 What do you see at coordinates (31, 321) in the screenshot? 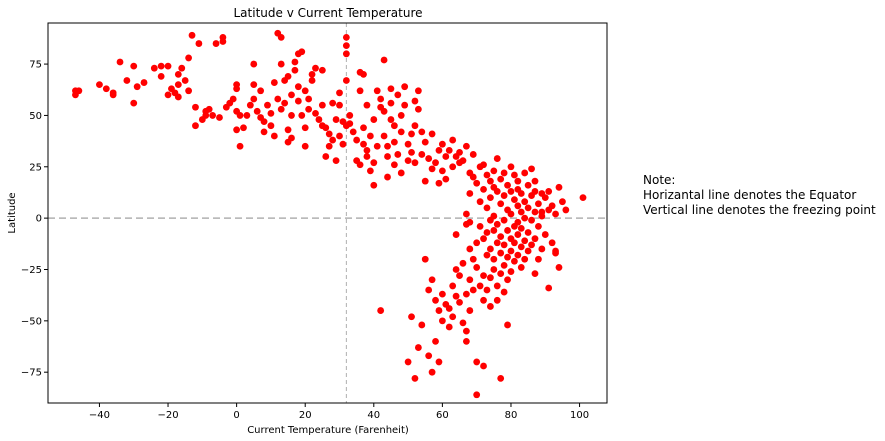
I see `y-tick-label: −50` at bounding box center [31, 321].